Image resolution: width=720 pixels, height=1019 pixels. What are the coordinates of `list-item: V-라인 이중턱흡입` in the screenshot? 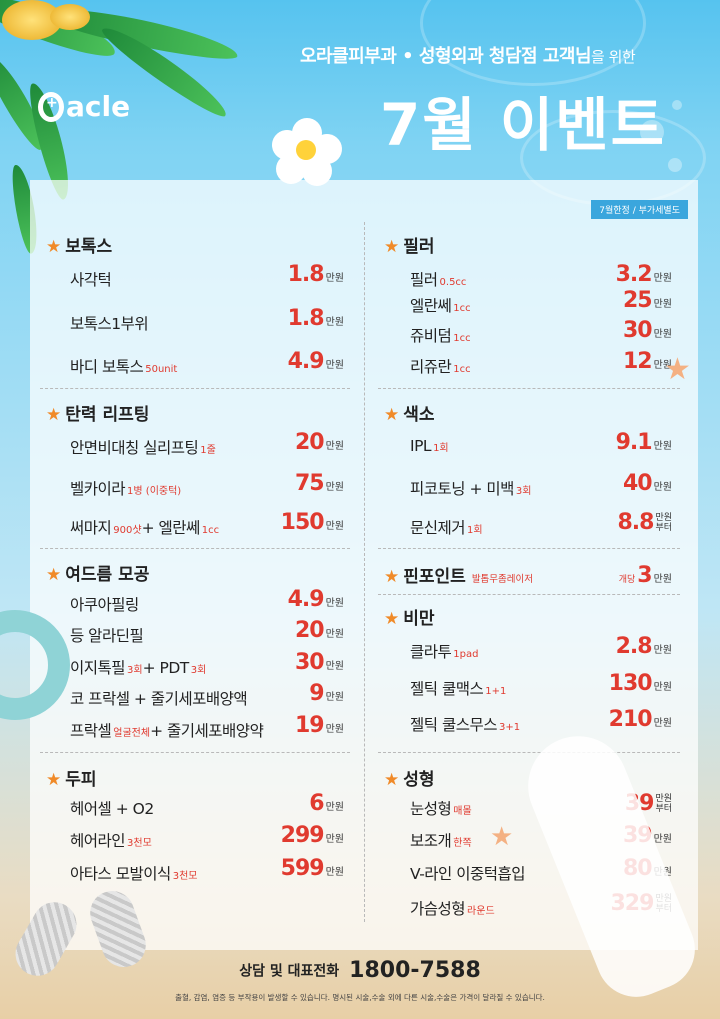 It's located at (468, 874).